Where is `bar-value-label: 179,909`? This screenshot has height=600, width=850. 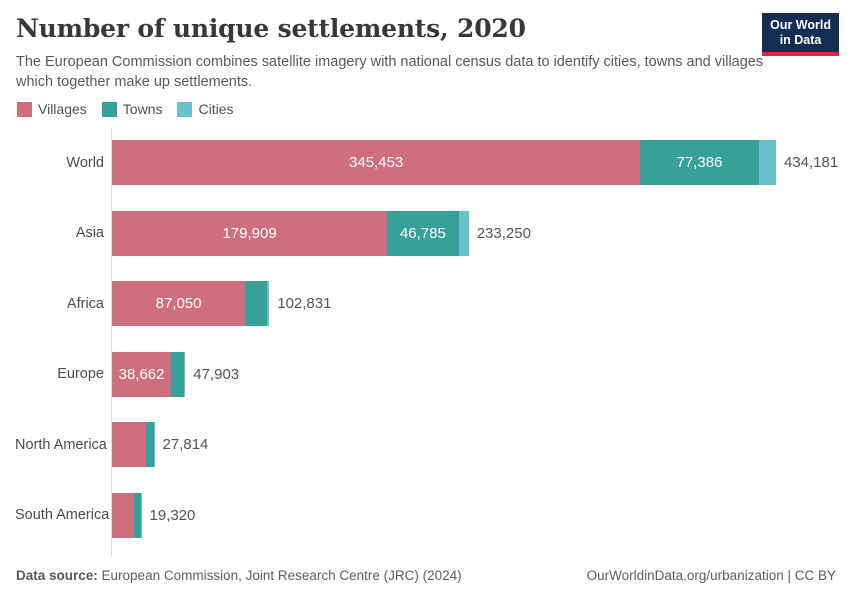 bar-value-label: 179,909 is located at coordinates (249, 233).